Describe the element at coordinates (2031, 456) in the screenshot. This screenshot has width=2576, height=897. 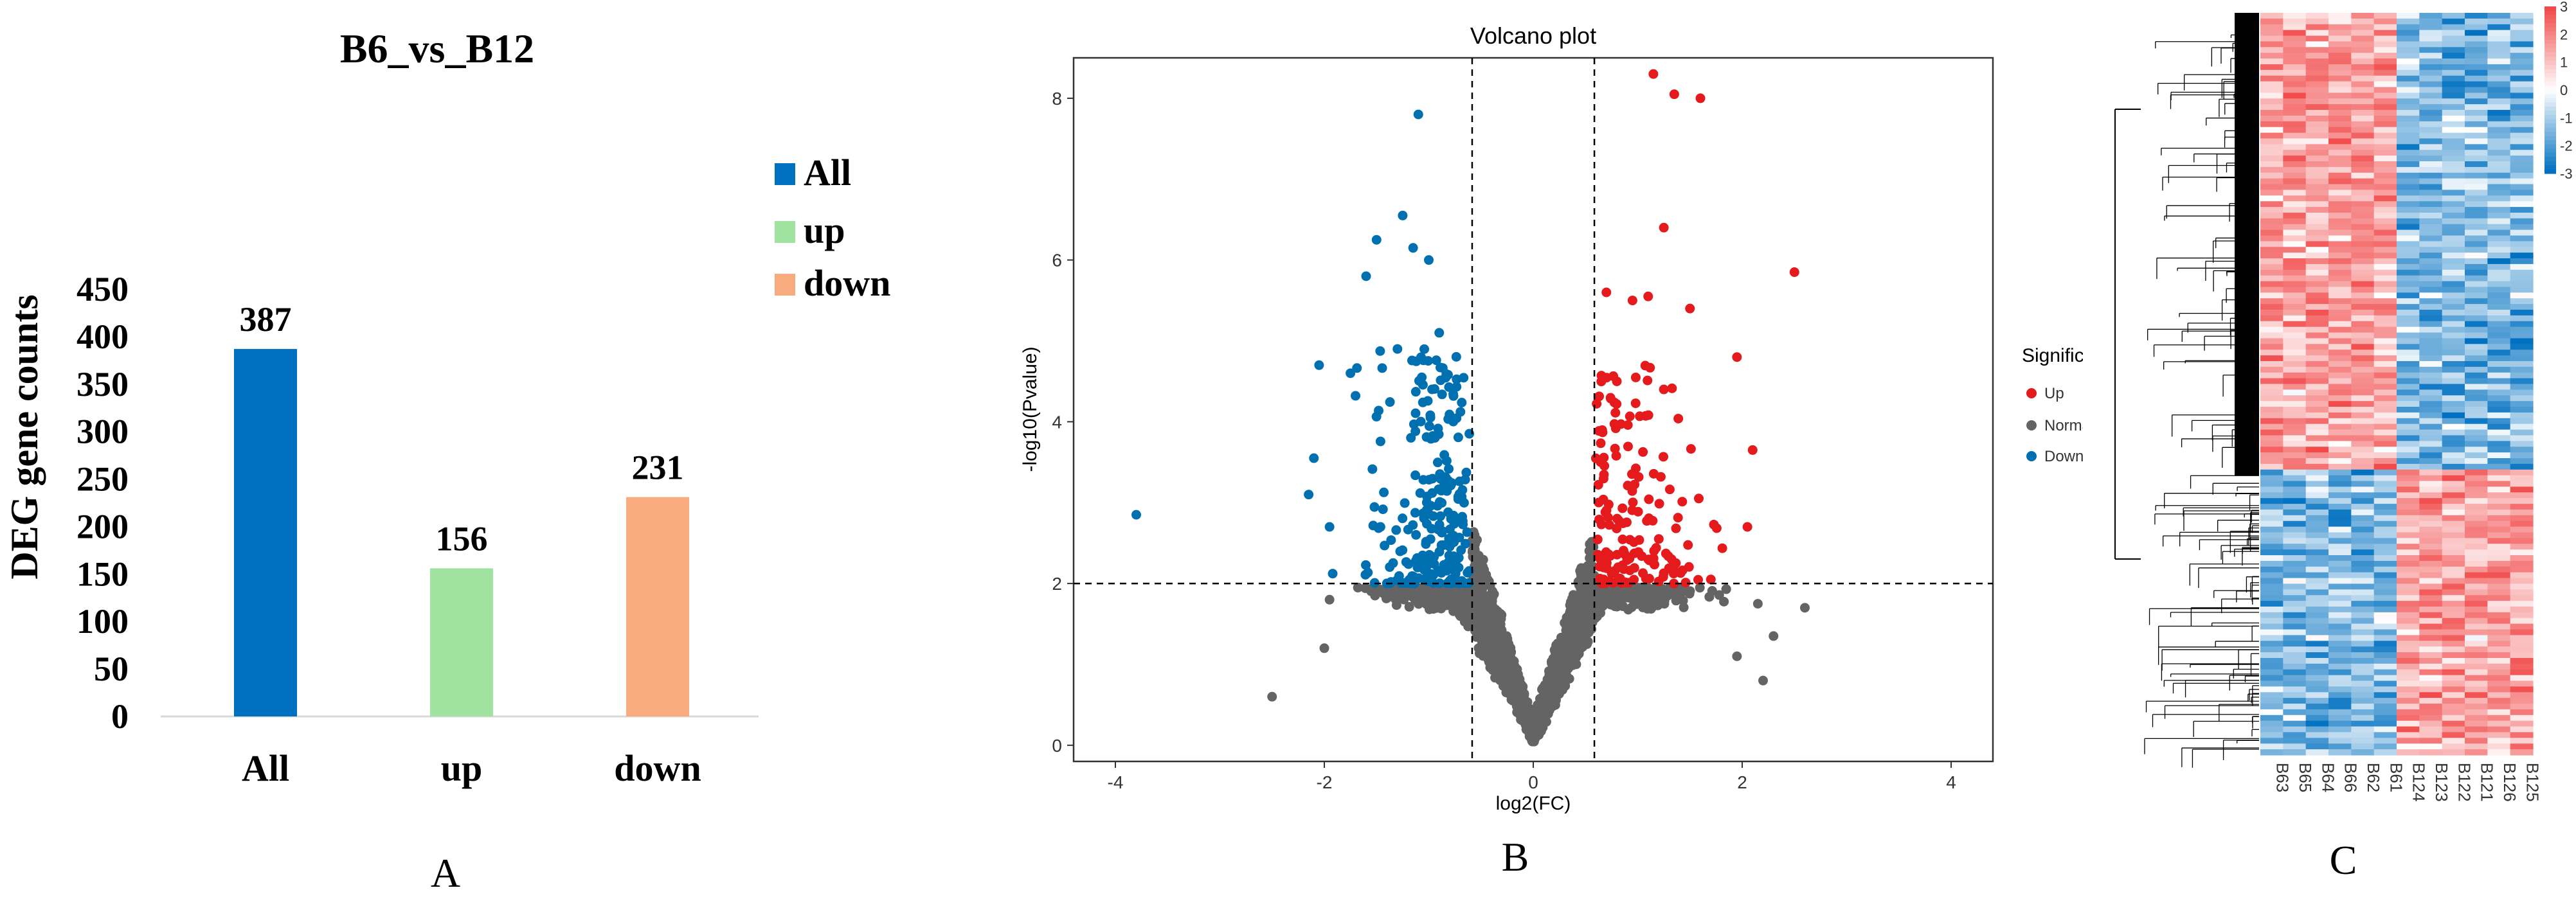
I see `volcano-legend-dot-Down` at that location.